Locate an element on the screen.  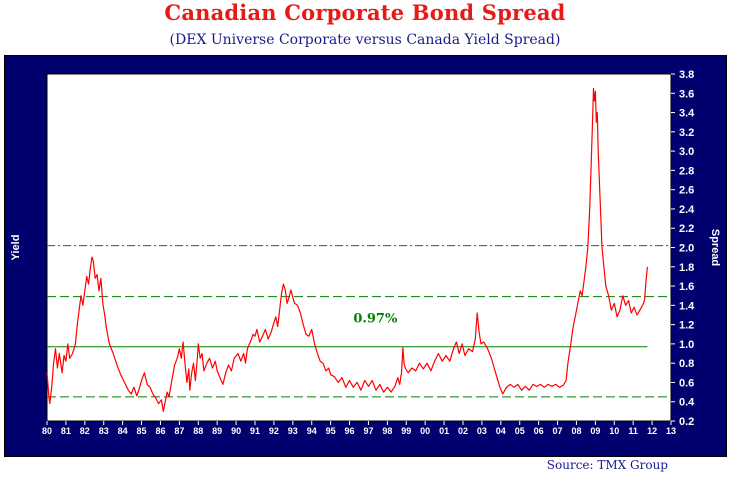
x-tick-label: 96 is located at coordinates (350, 431).